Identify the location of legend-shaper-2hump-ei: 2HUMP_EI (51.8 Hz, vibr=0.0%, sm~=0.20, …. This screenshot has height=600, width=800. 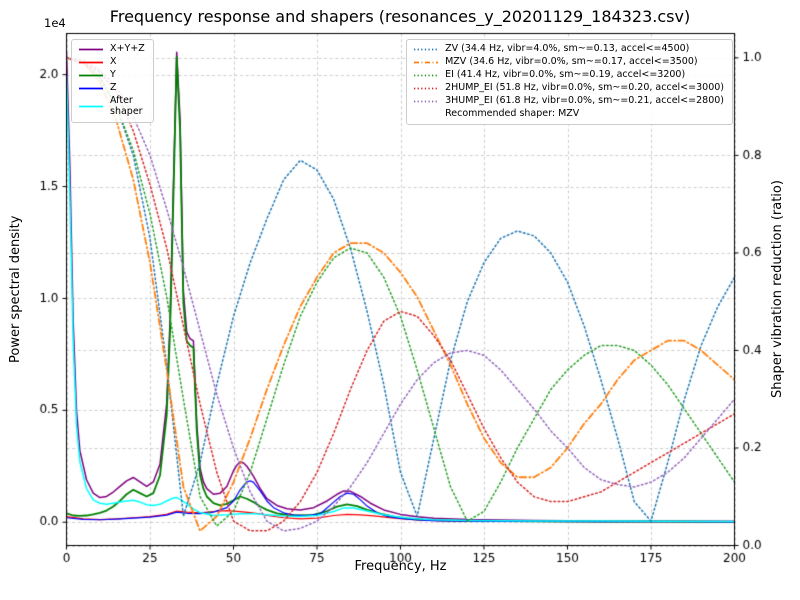
(568, 88).